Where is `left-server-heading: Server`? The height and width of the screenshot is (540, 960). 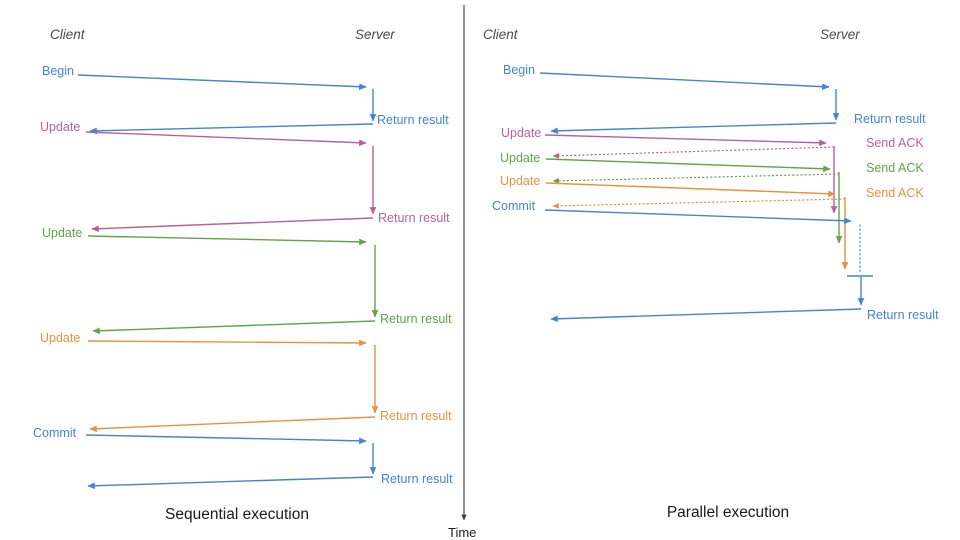 left-server-heading: Server is located at coordinates (375, 34).